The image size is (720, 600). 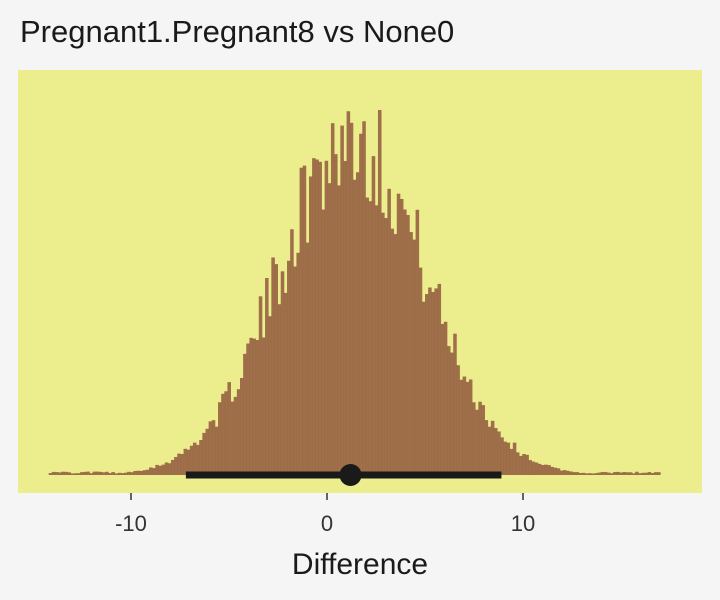 What do you see at coordinates (350, 475) in the screenshot?
I see `point-estimate-marker` at bounding box center [350, 475].